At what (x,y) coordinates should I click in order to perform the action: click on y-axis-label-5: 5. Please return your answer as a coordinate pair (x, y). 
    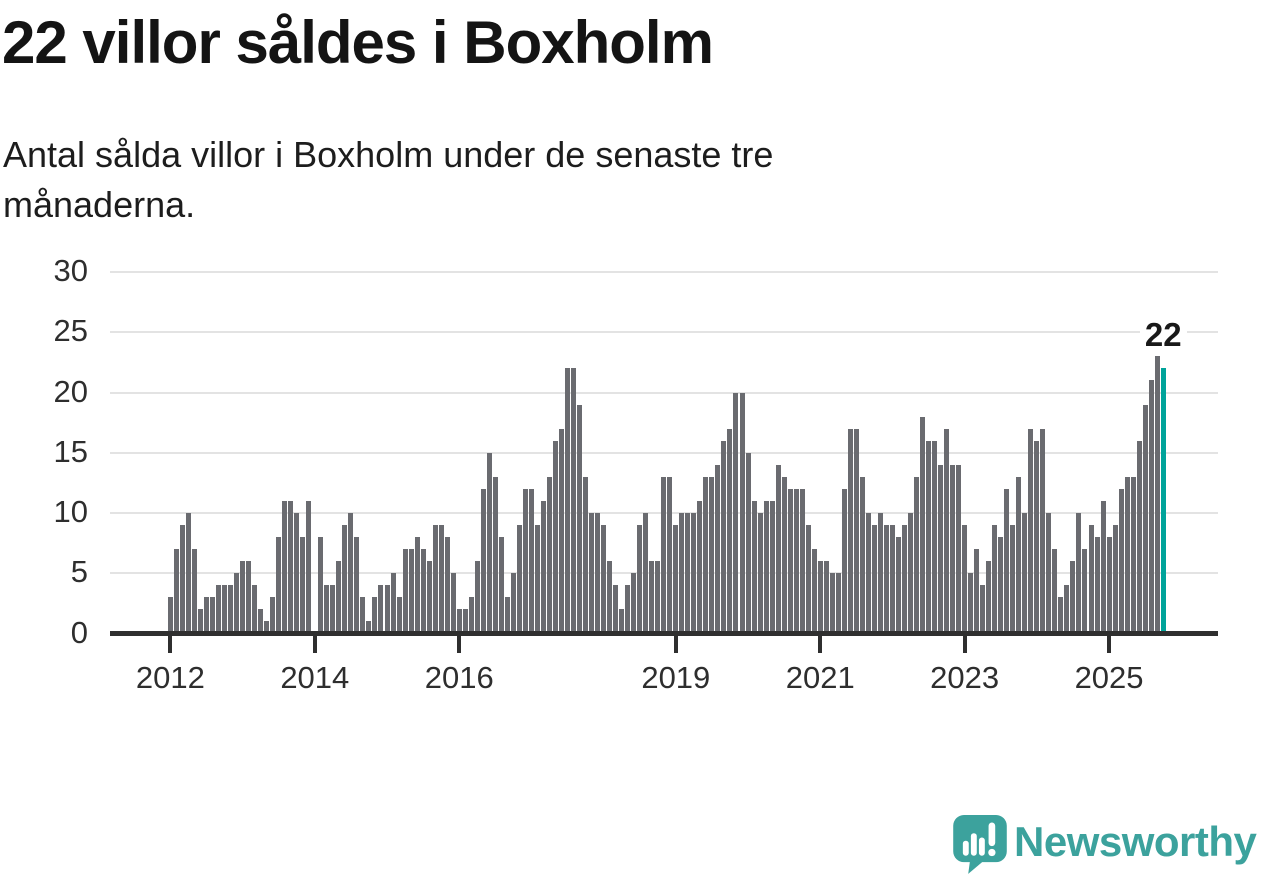
    Looking at the image, I should click on (79, 572).